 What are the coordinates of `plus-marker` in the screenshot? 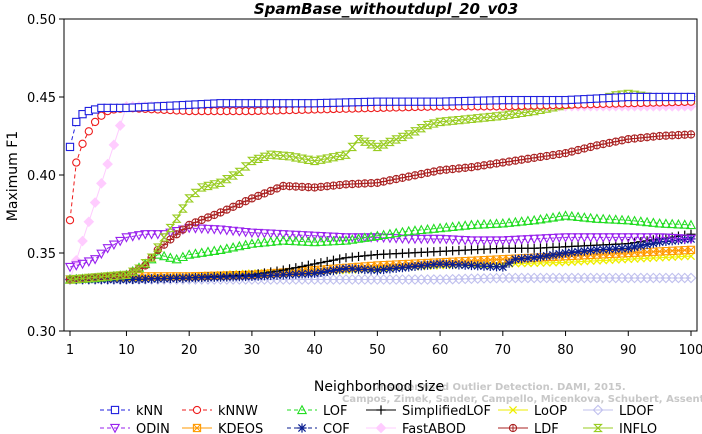 It's located at (333, 260).